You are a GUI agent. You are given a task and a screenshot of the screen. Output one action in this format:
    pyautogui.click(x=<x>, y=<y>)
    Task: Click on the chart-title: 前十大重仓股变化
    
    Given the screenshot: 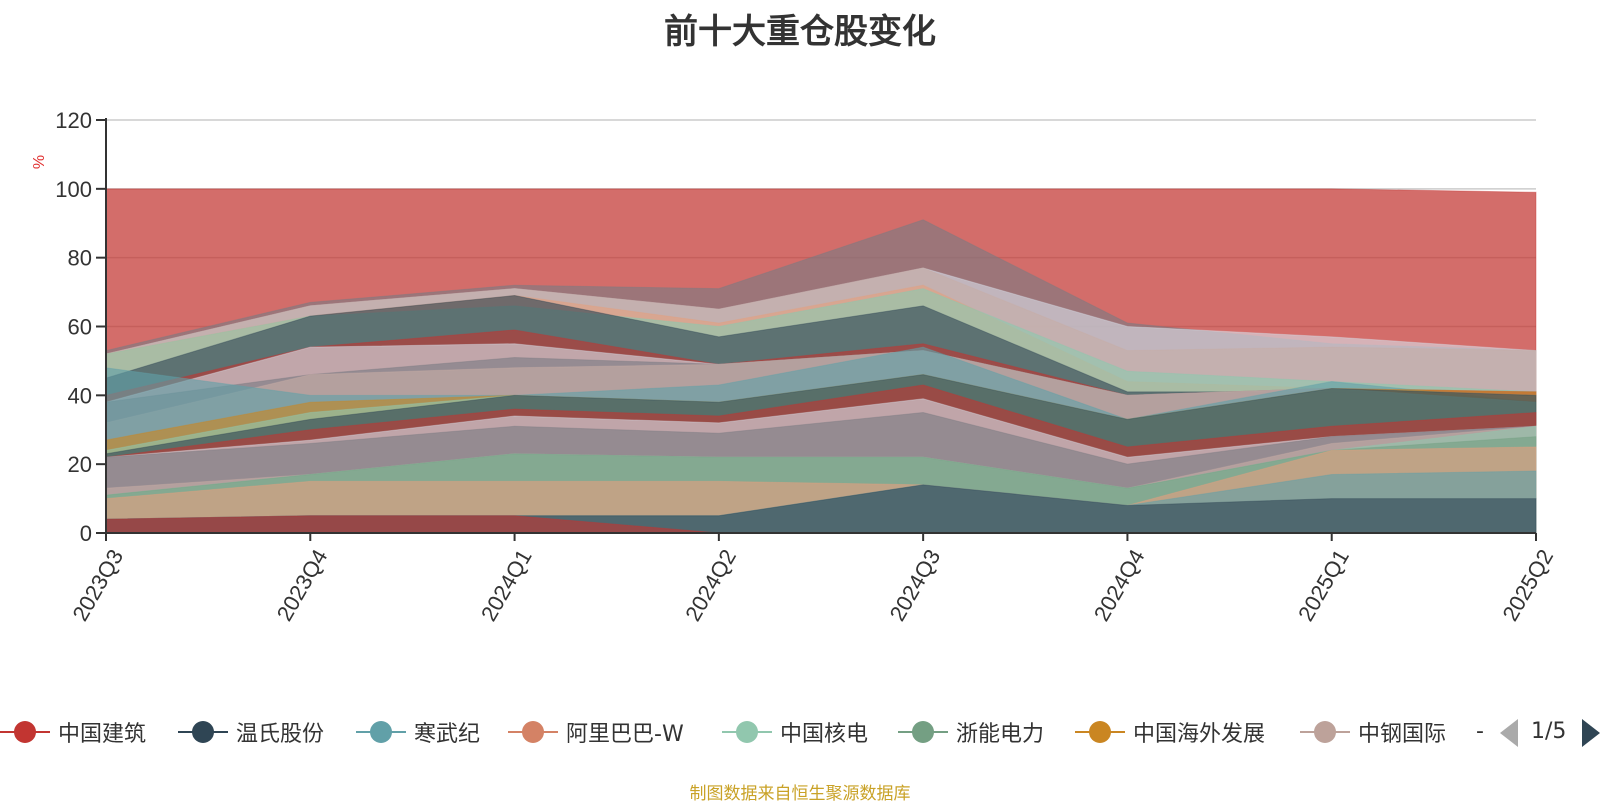 What is the action you would take?
    pyautogui.click(x=800, y=32)
    